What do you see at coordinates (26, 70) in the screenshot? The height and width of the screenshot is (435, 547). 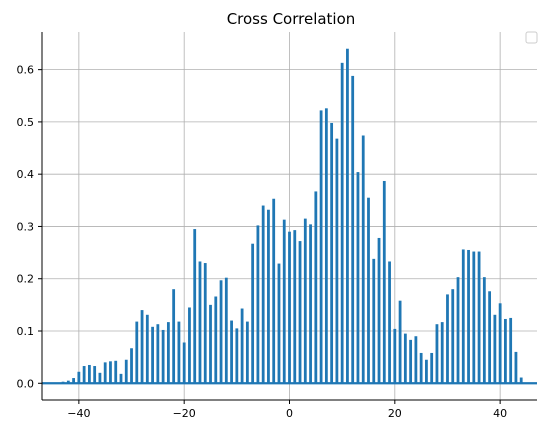 I see `y-tick-label: 0.6` at bounding box center [26, 70].